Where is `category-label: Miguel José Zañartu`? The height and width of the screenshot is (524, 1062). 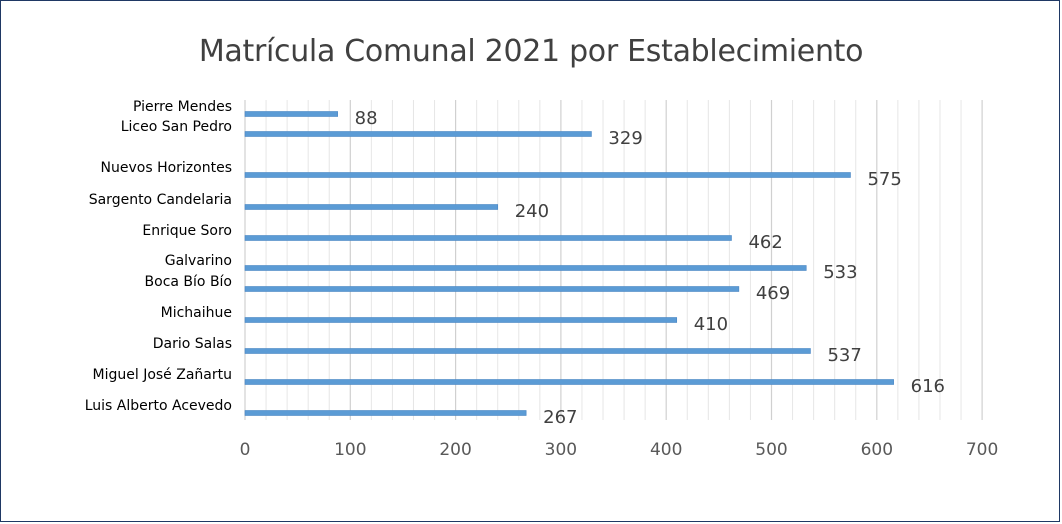
category-label: Miguel José Zañartu is located at coordinates (162, 375).